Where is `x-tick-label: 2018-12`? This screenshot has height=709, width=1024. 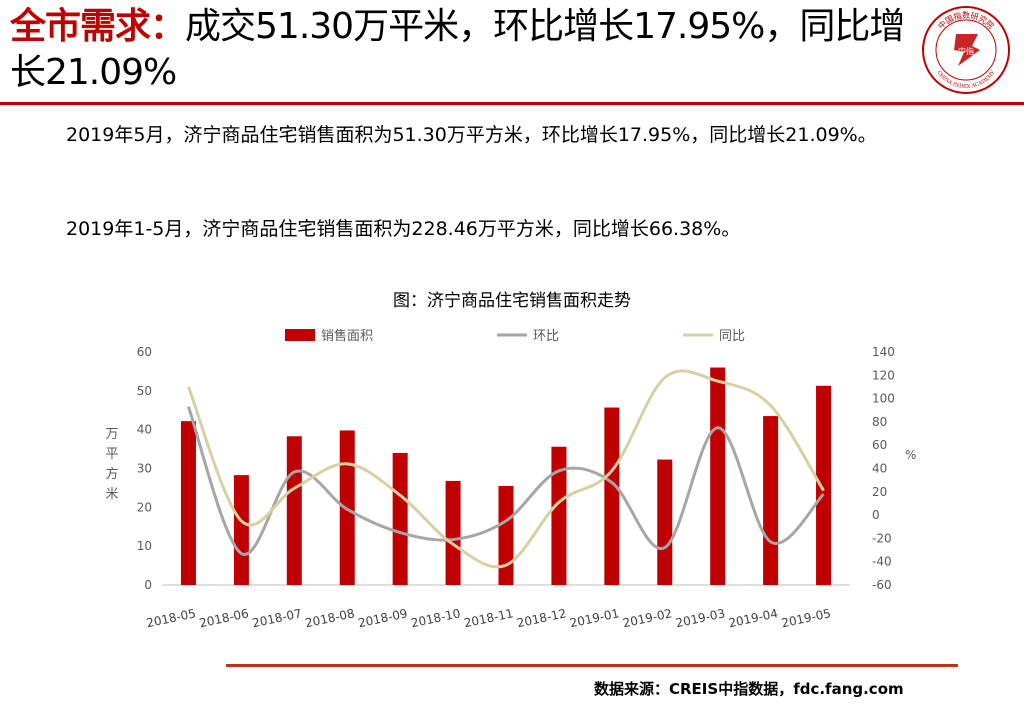
x-tick-label: 2018-12 is located at coordinates (542, 618).